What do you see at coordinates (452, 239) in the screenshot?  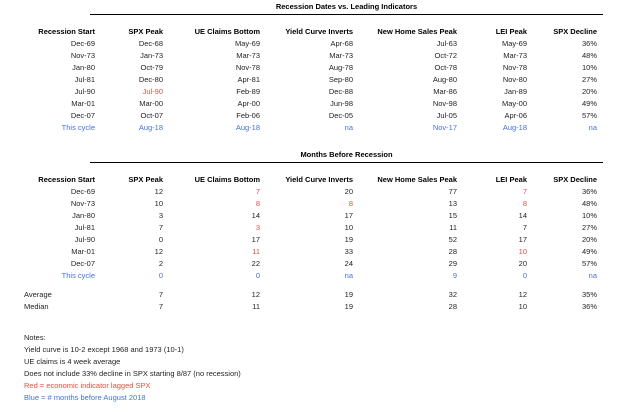 I see `cell: 52` at bounding box center [452, 239].